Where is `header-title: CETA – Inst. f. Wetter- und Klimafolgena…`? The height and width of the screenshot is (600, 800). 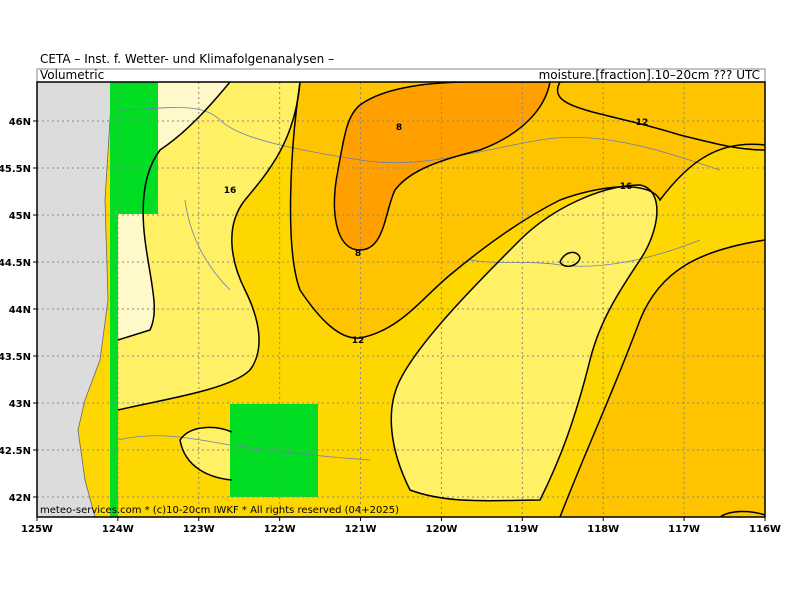
header-title: CETA – Inst. f. Wetter- und Klimafolgena… is located at coordinates (187, 59).